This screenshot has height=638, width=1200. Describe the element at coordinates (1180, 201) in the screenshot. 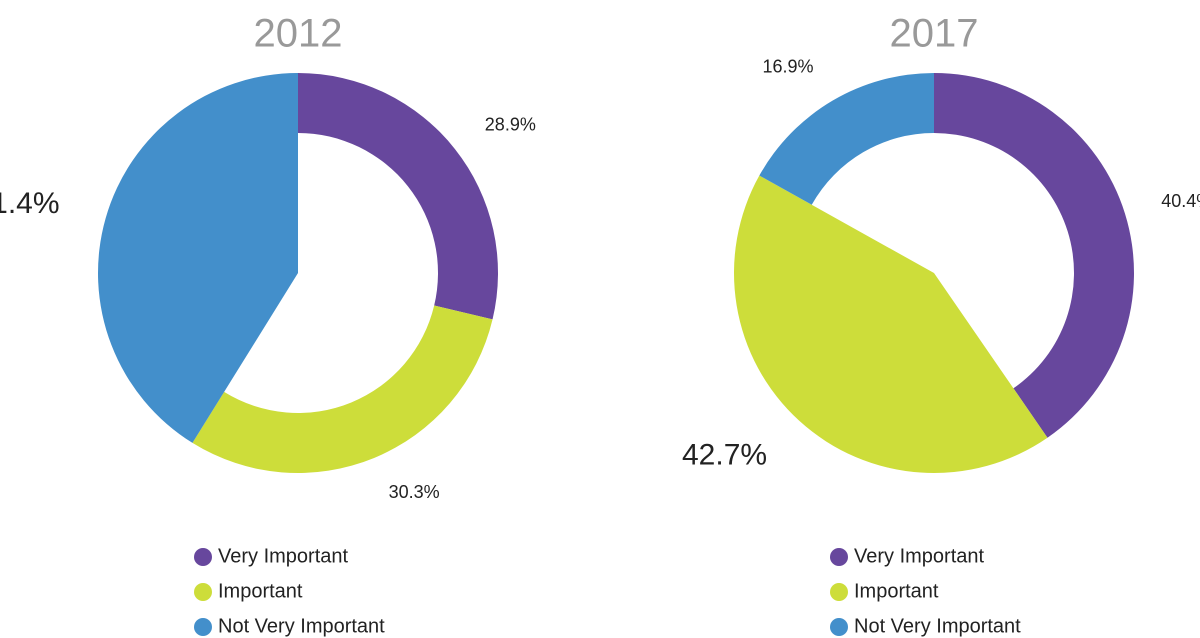

I see `data-label: 40.4%` at that location.